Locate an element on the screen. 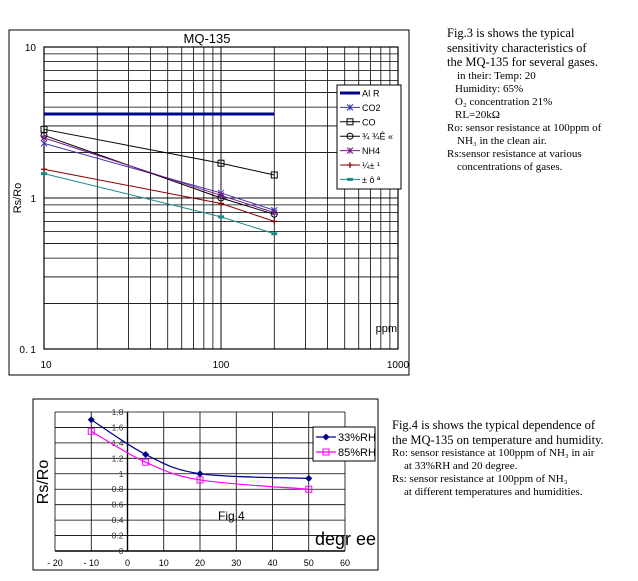 The image size is (638, 581). fig3-legend-box is located at coordinates (369, 137).